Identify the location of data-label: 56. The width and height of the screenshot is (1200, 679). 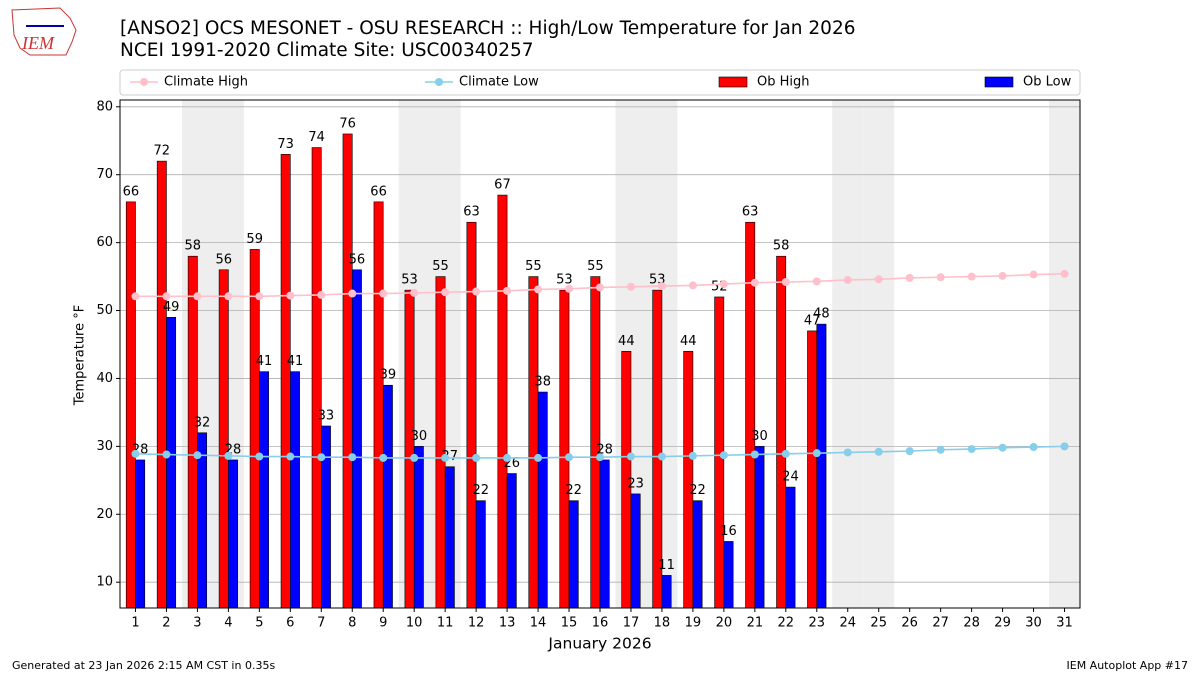
(357, 259).